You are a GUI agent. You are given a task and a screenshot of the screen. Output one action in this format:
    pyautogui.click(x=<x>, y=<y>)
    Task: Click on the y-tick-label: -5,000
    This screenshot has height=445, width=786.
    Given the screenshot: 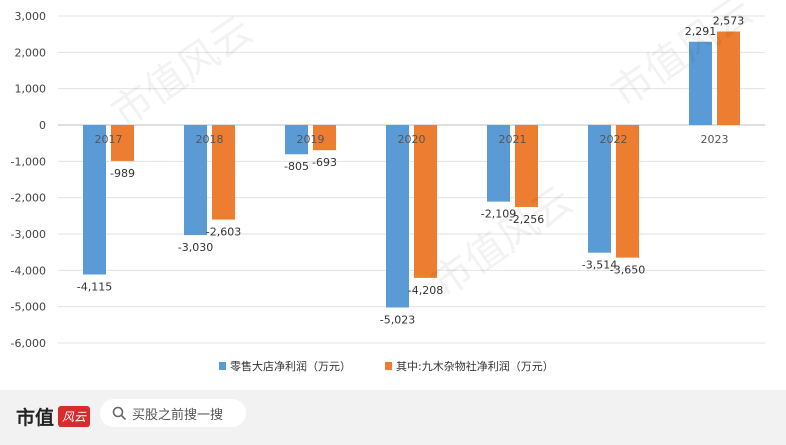 What is the action you would take?
    pyautogui.click(x=28, y=307)
    